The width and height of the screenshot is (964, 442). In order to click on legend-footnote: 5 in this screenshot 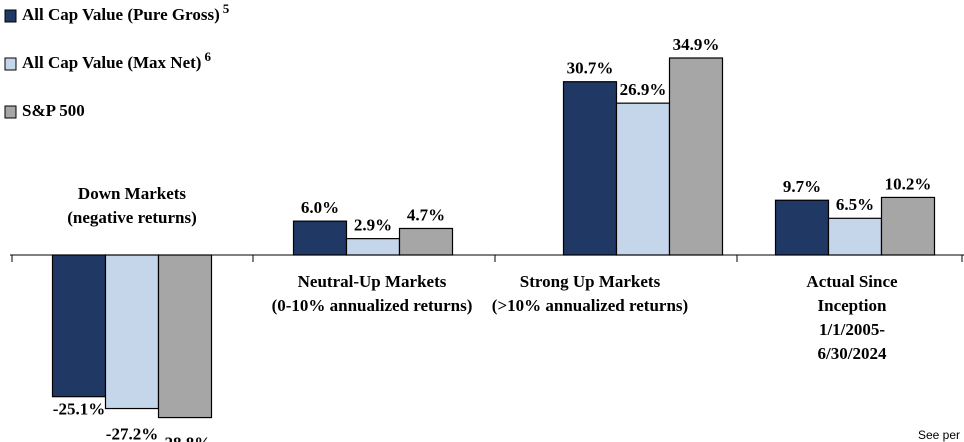, I will do `click(226, 8)`.